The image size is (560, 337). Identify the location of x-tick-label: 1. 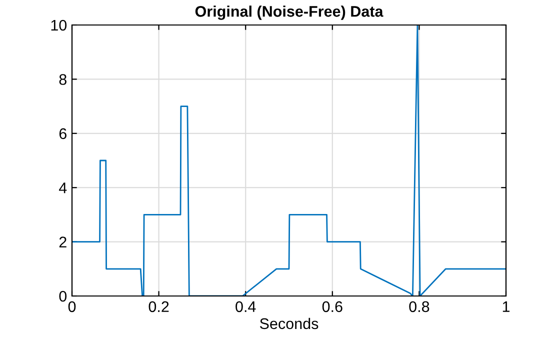
(506, 306).